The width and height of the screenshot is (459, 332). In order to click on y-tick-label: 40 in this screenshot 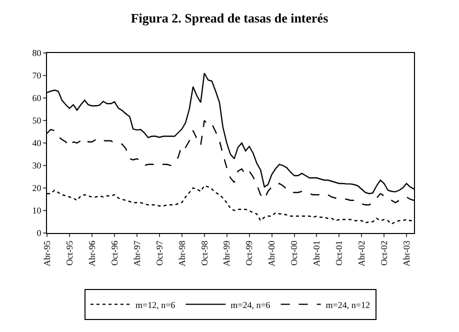, I will do `click(37, 143)`.